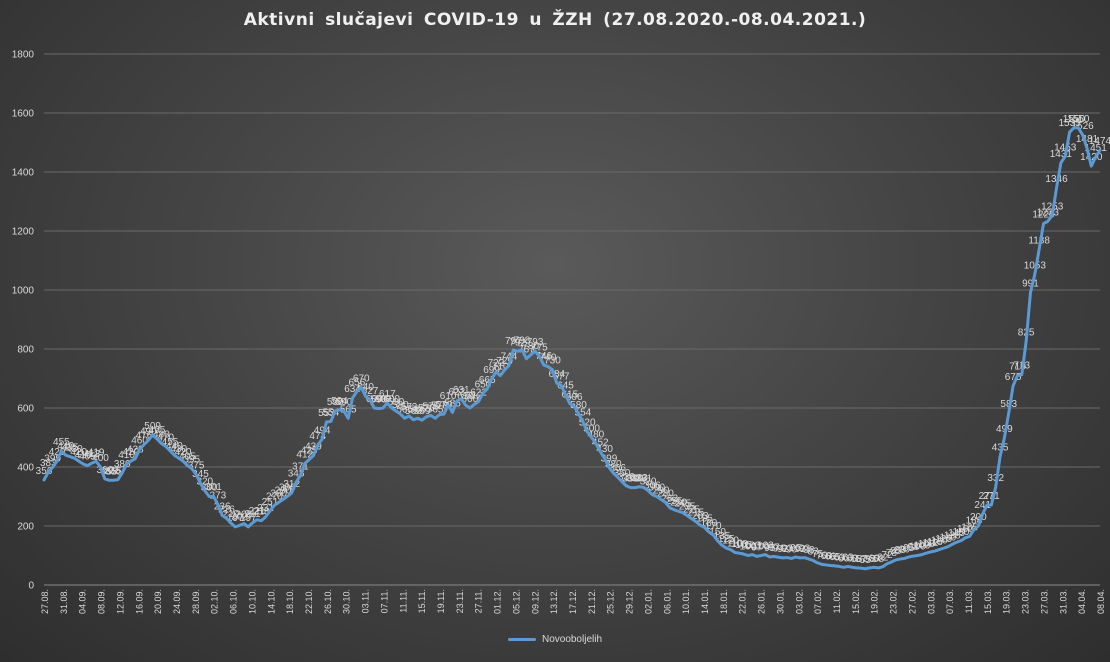  I want to click on data-label: 366, so click(617, 468).